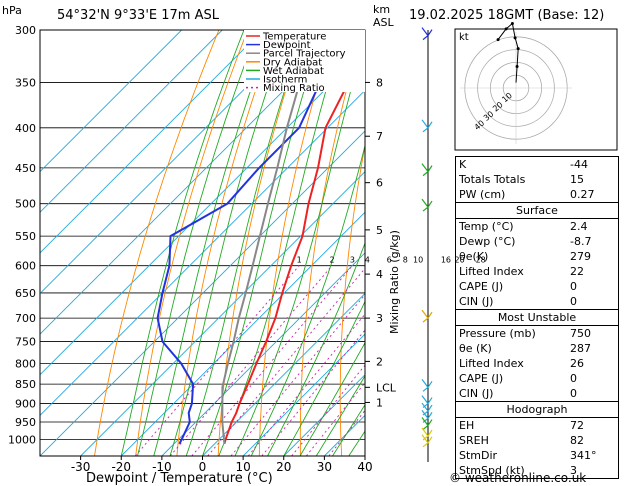 This screenshot has height=486, width=629. I want to click on pressure-tick-label: 400, so click(25, 128).